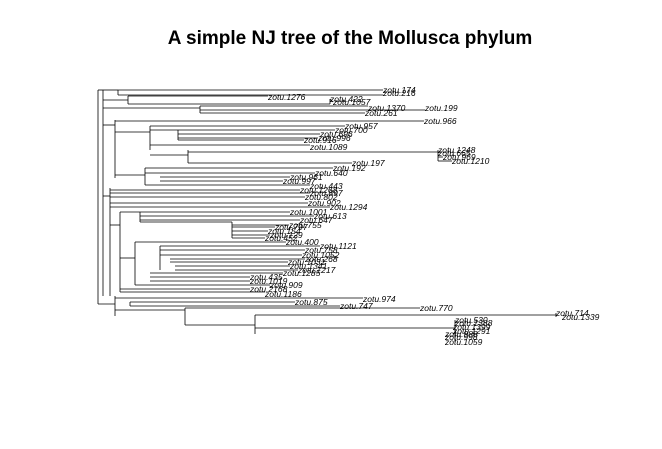 The height and width of the screenshot is (449, 662). I want to click on tip-label: zotu.640, so click(331, 173).